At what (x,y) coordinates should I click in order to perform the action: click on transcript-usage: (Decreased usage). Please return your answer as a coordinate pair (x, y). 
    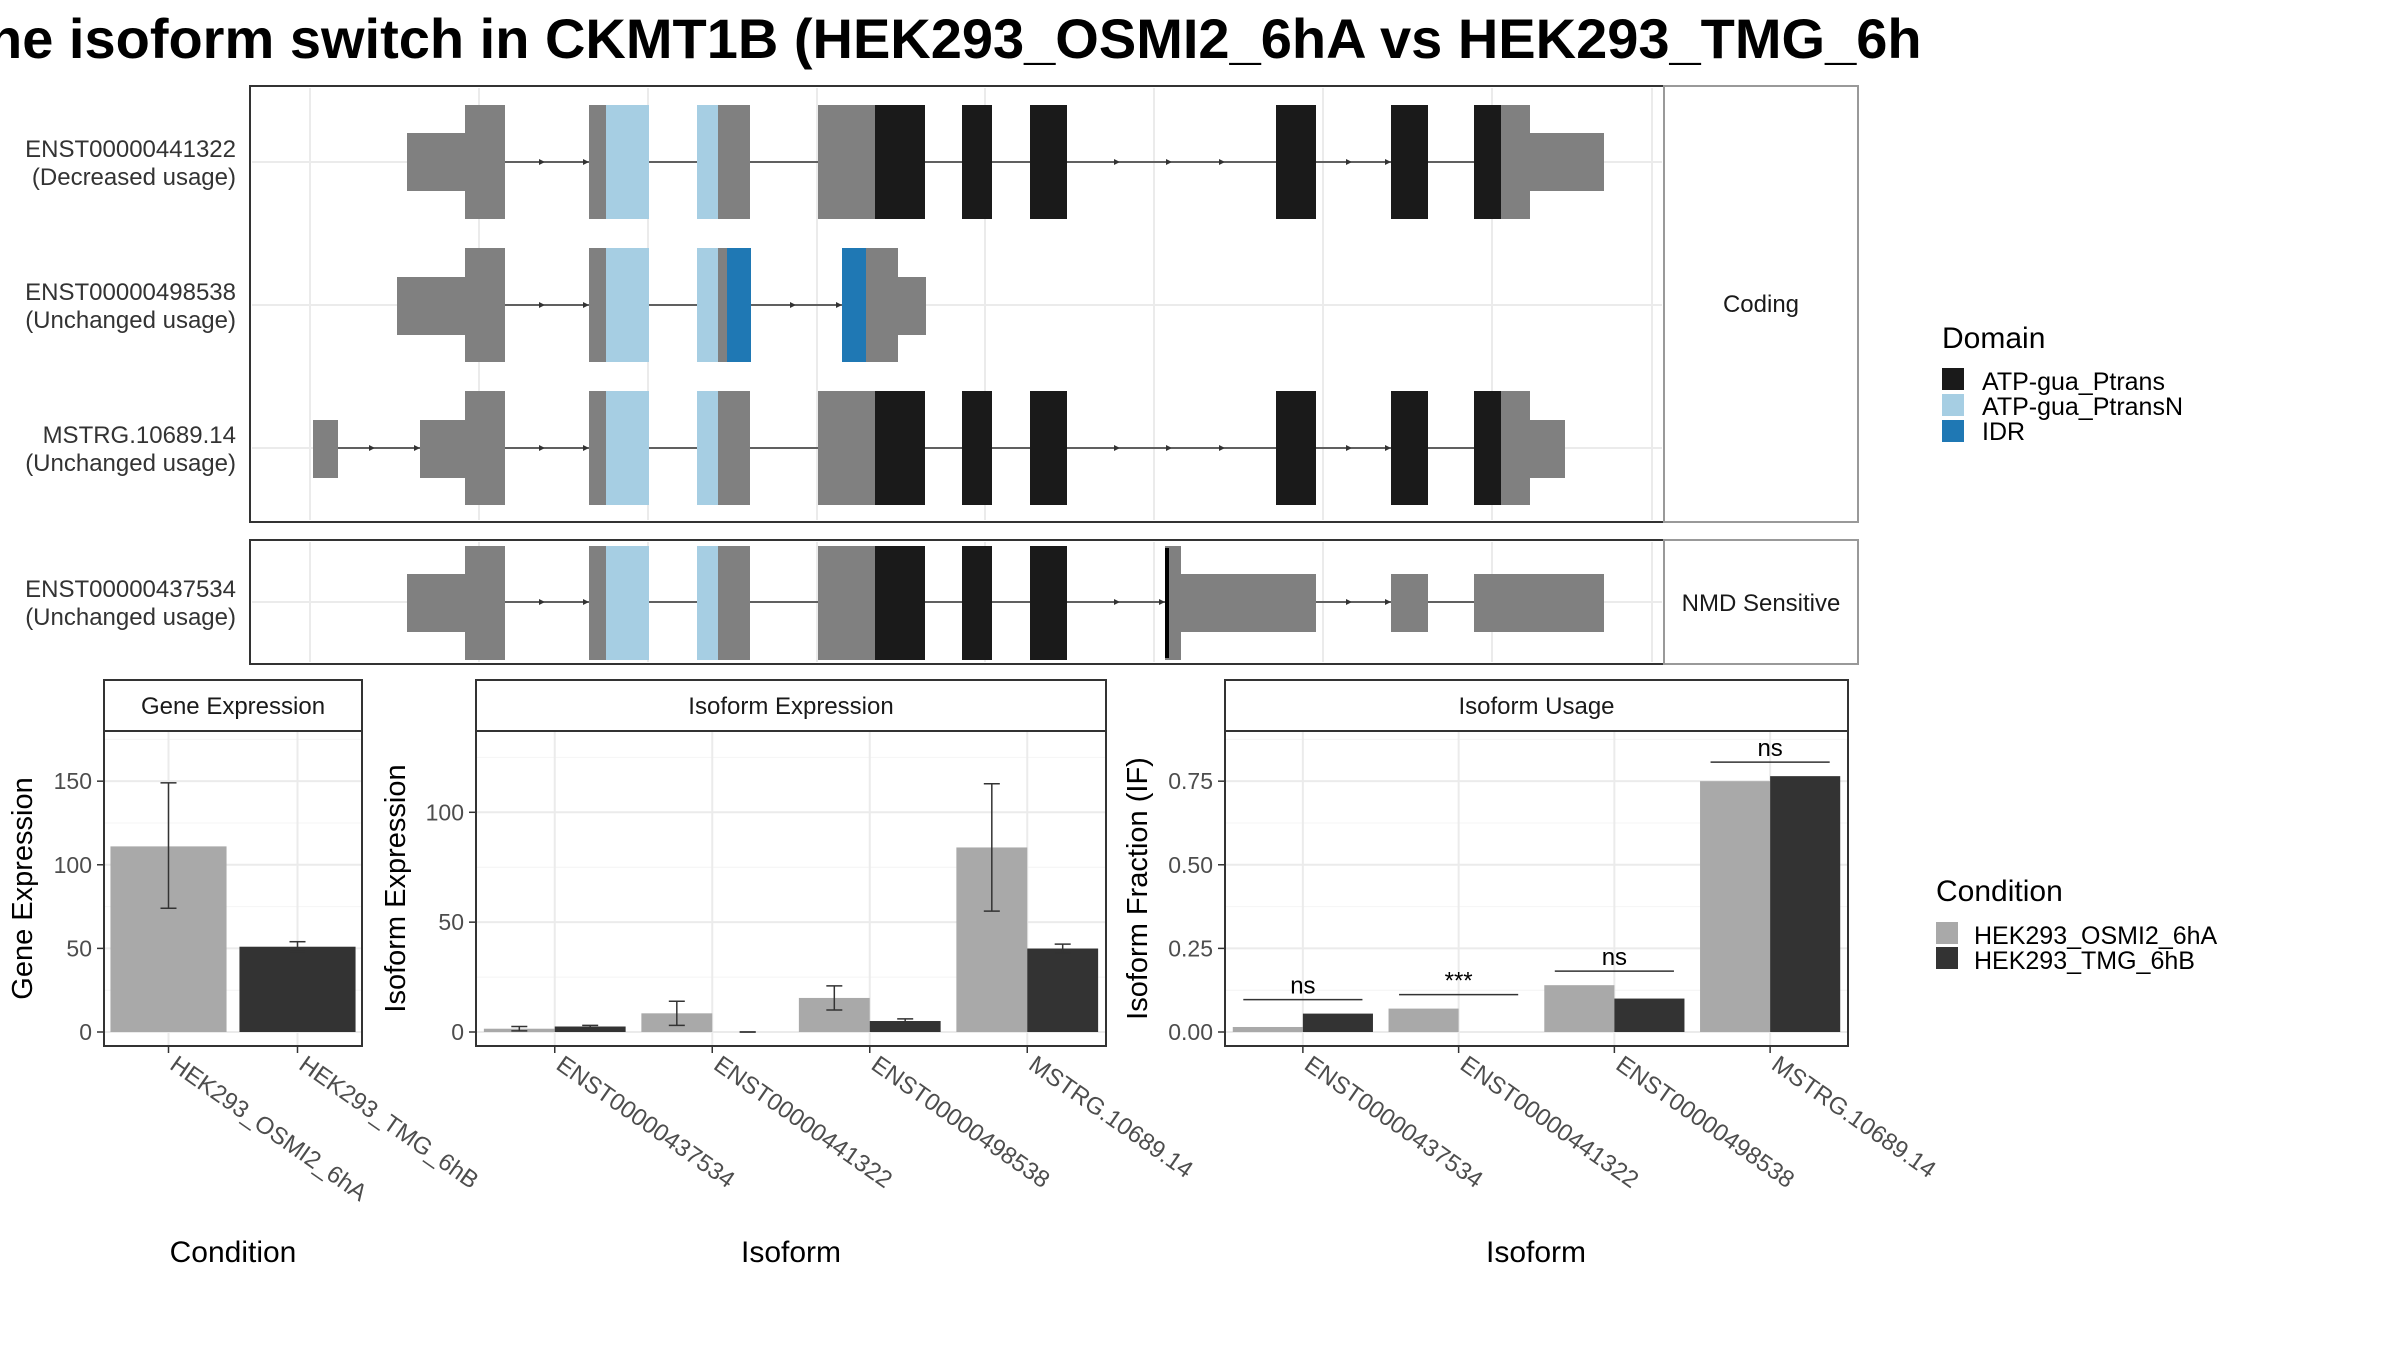
    Looking at the image, I should click on (134, 177).